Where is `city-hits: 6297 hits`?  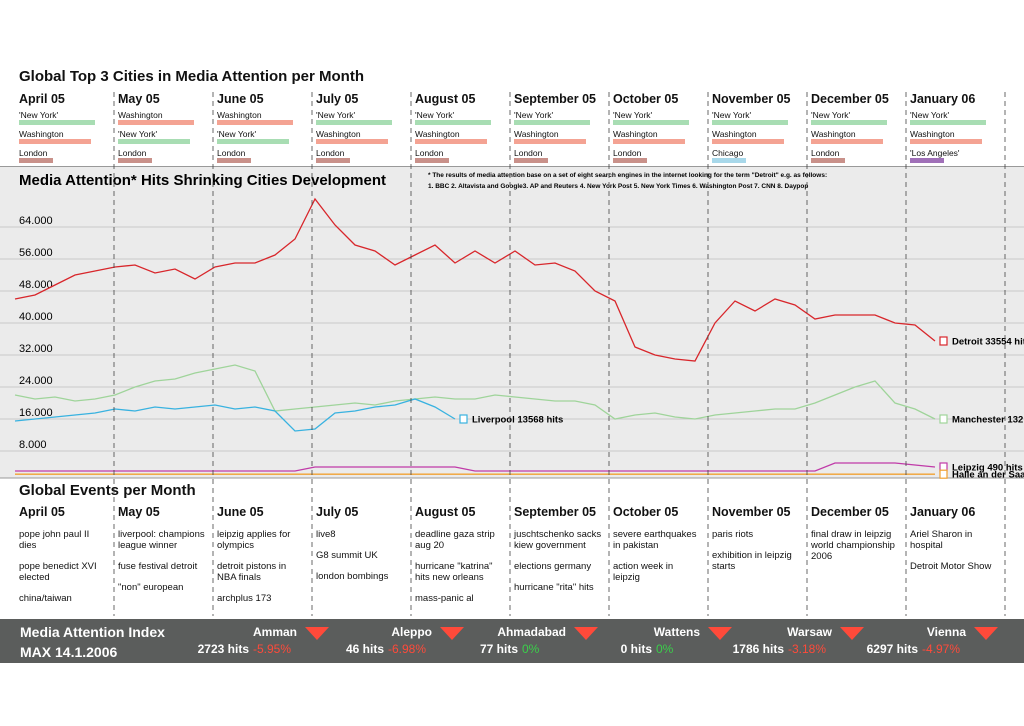 city-hits: 6297 hits is located at coordinates (892, 649).